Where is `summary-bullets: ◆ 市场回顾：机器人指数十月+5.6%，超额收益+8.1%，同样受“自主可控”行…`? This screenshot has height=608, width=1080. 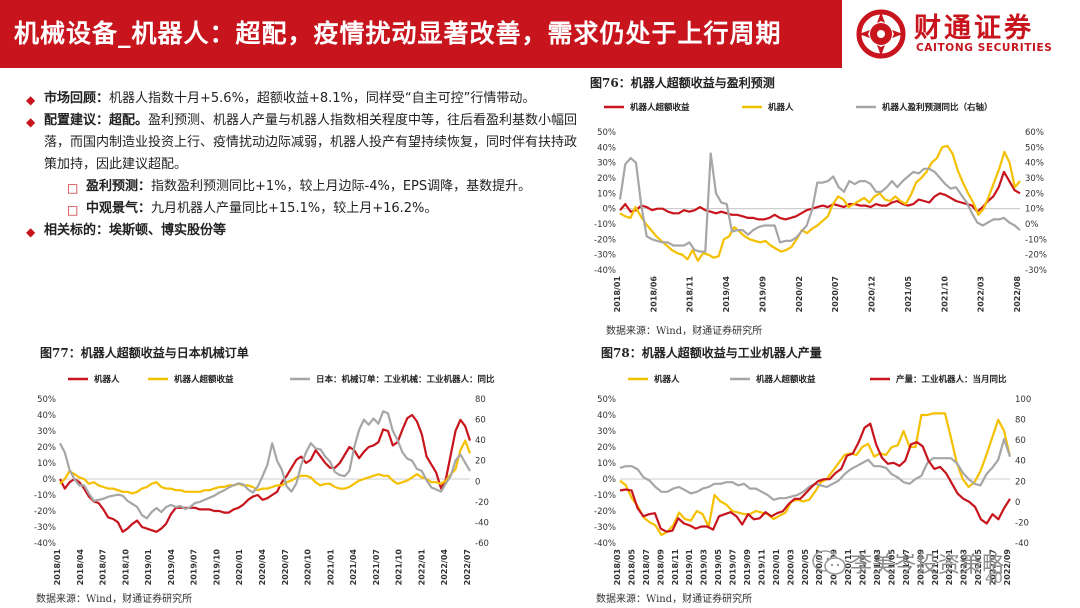
summary-bullets: ◆ 市场回顾：机器人指数十月+5.6%，超额收益+8.1%，同样受“自主可控”行… is located at coordinates (306, 165).